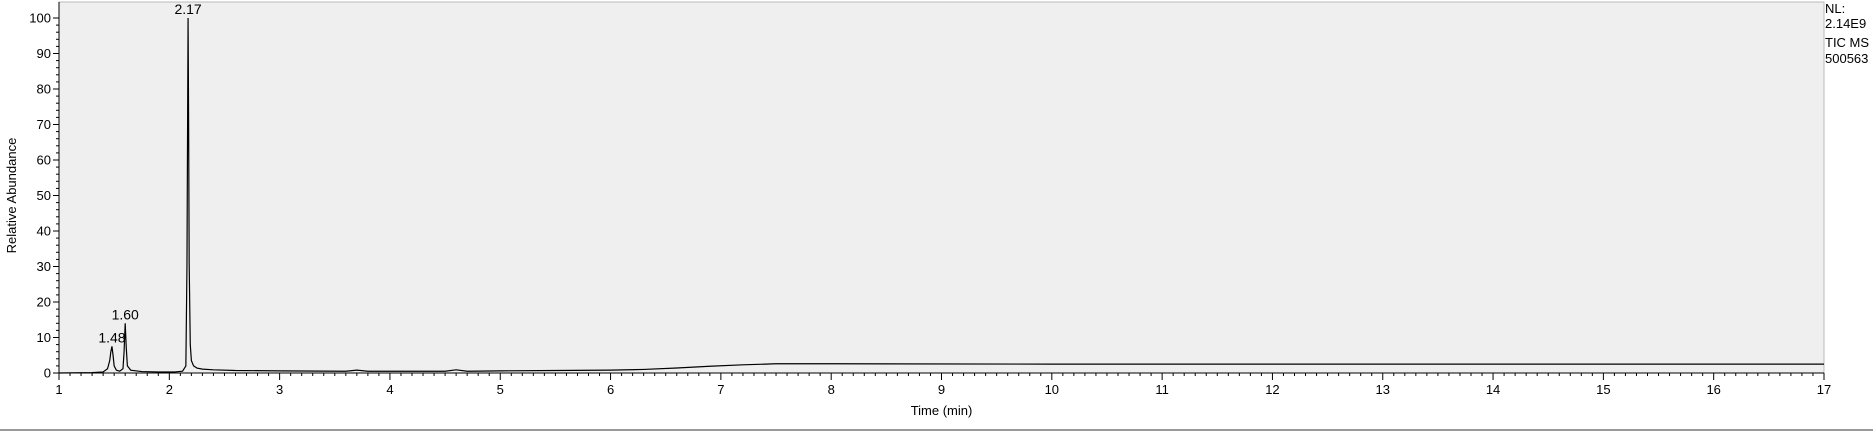 The height and width of the screenshot is (432, 1873). What do you see at coordinates (11, 196) in the screenshot?
I see `y-axis-title: Relative Abundance` at bounding box center [11, 196].